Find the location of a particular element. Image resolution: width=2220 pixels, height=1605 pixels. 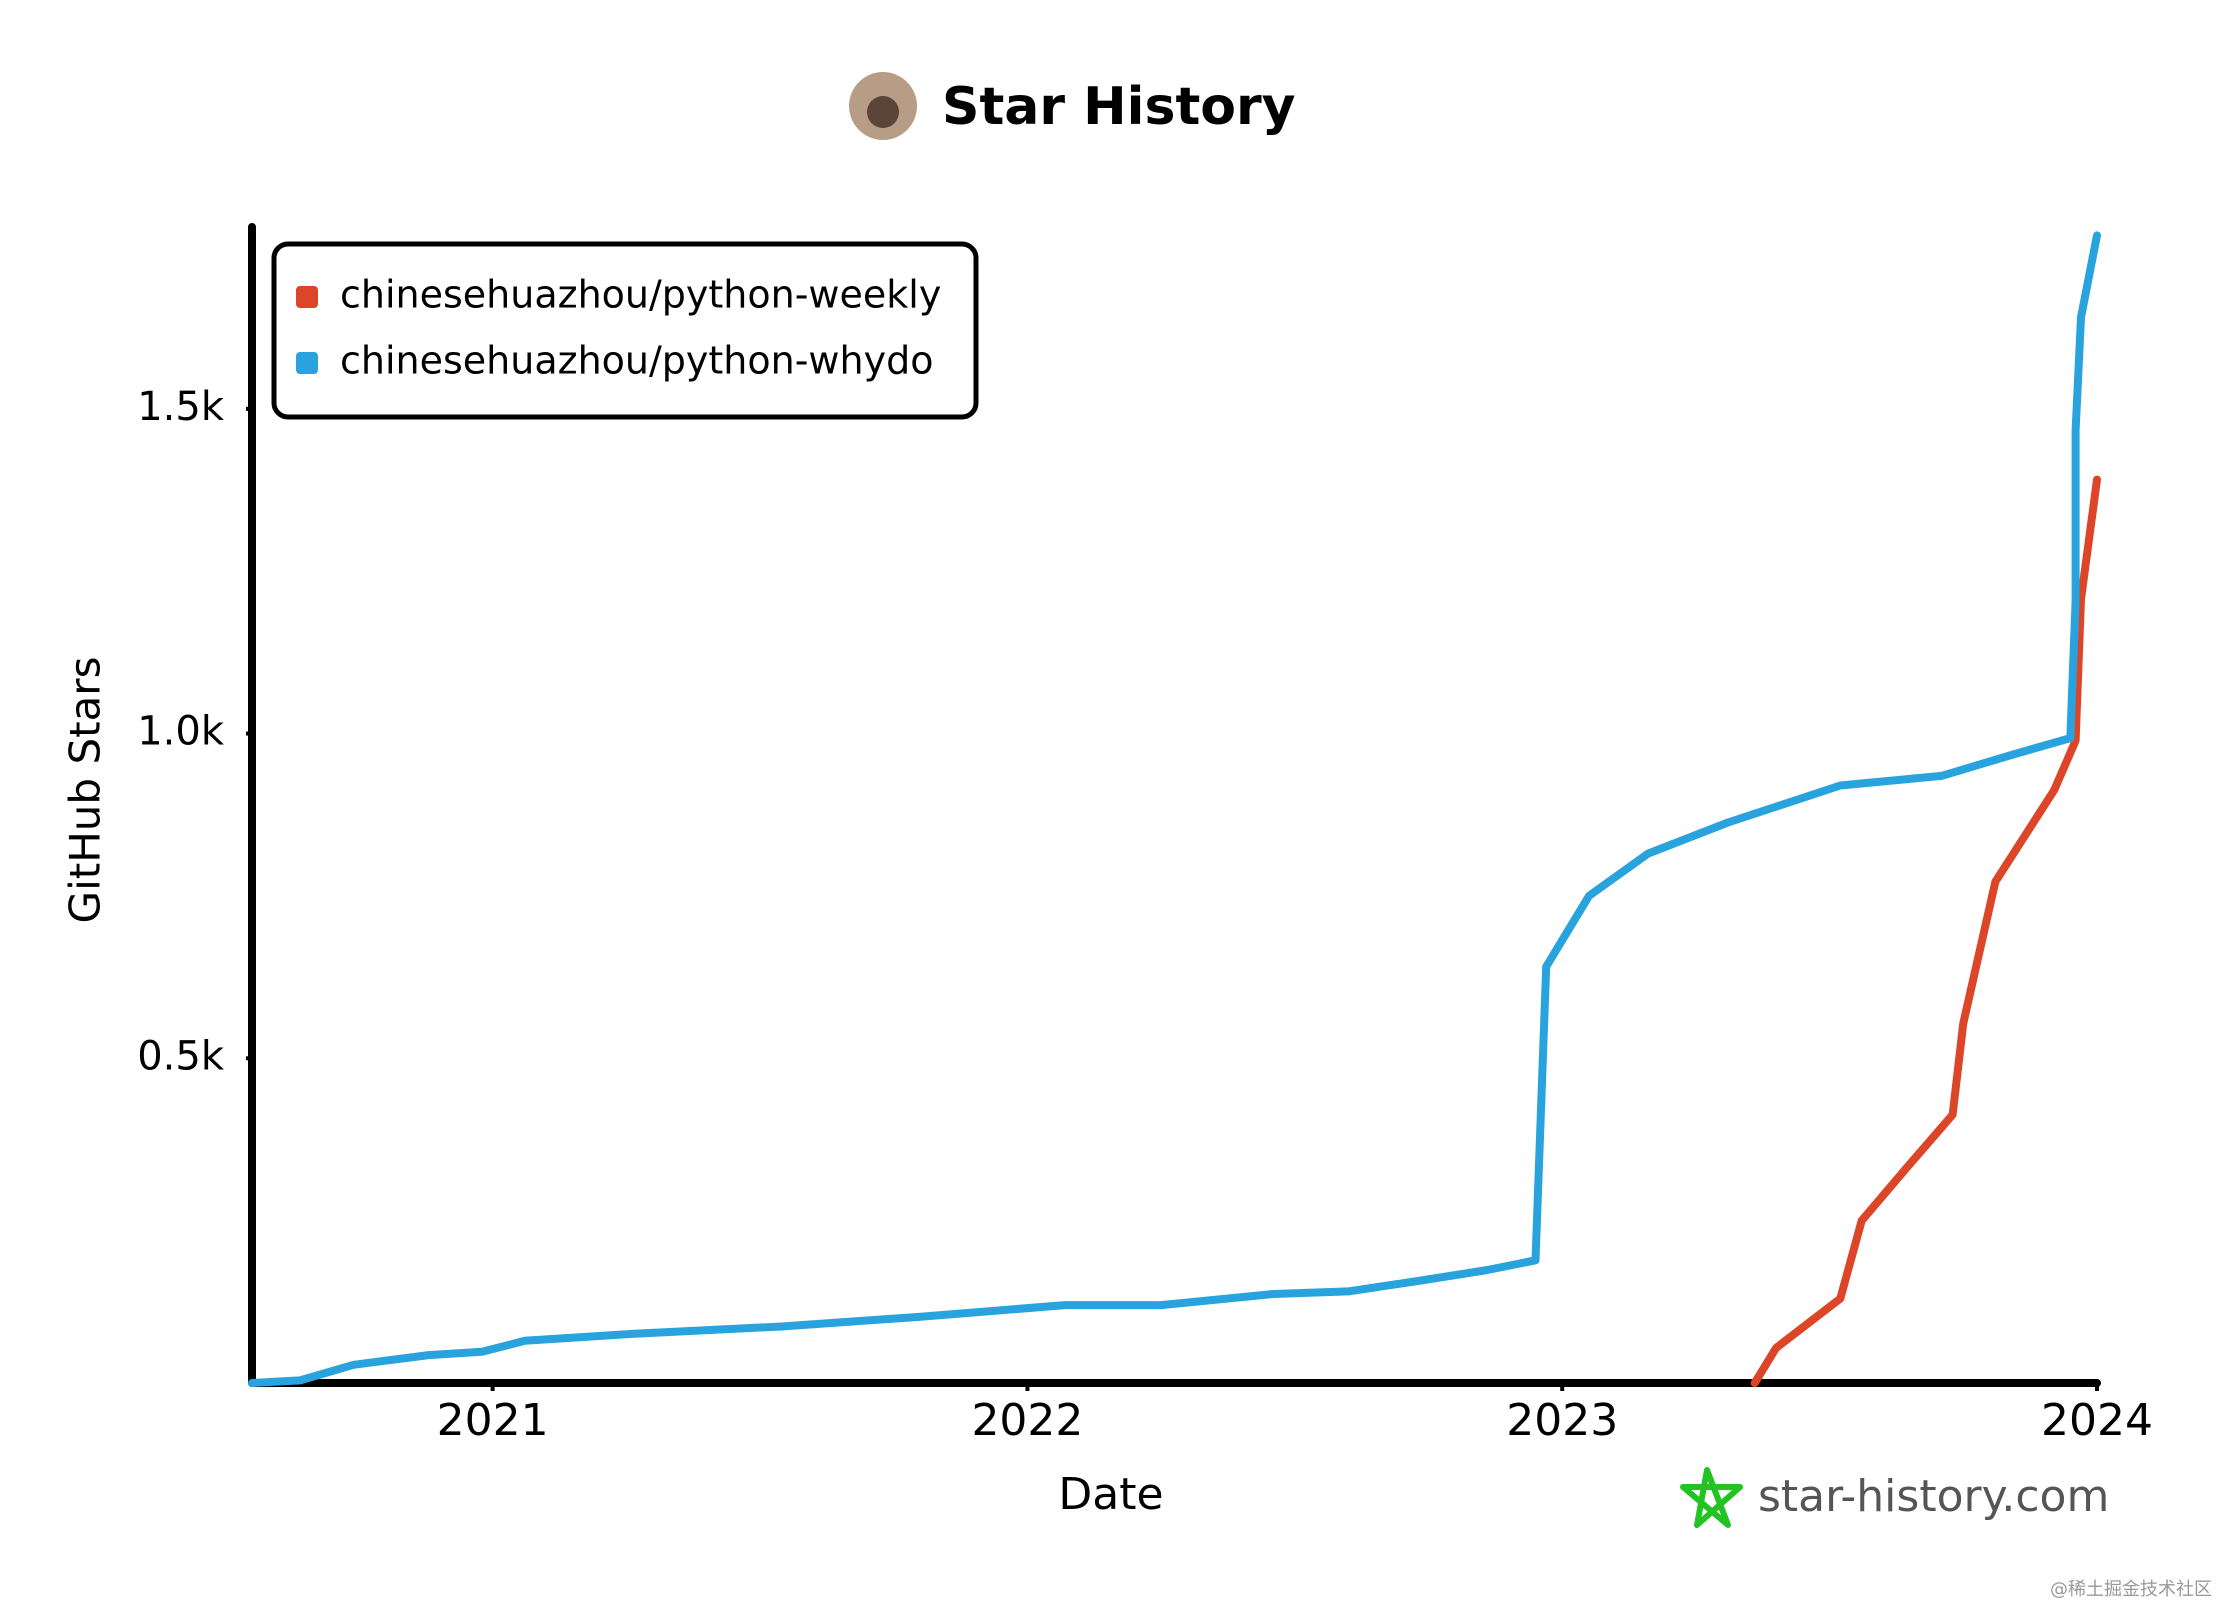

legend-label: chinesehuazhou/python-whydo is located at coordinates (636, 361).